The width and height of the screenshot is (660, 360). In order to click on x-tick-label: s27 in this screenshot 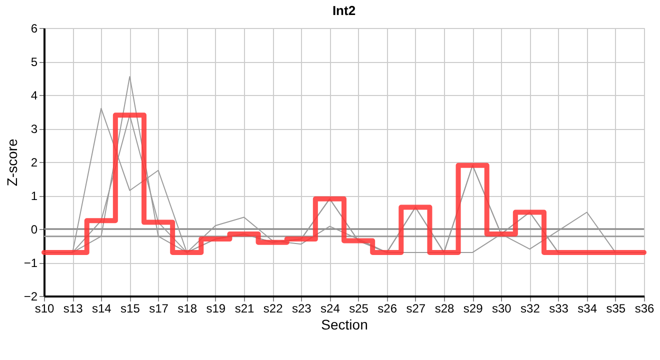, I will do `click(416, 309)`.